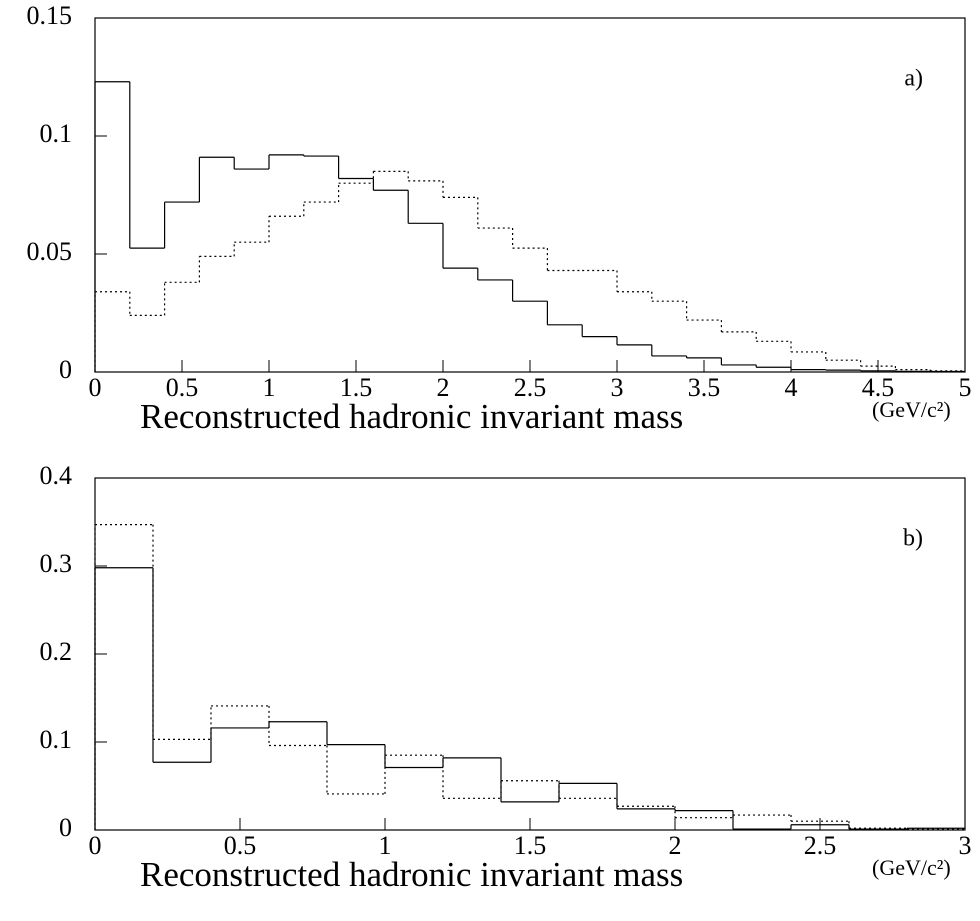 This screenshot has height=921, width=980. What do you see at coordinates (56, 651) in the screenshot?
I see `y-tick-label: 0.2` at bounding box center [56, 651].